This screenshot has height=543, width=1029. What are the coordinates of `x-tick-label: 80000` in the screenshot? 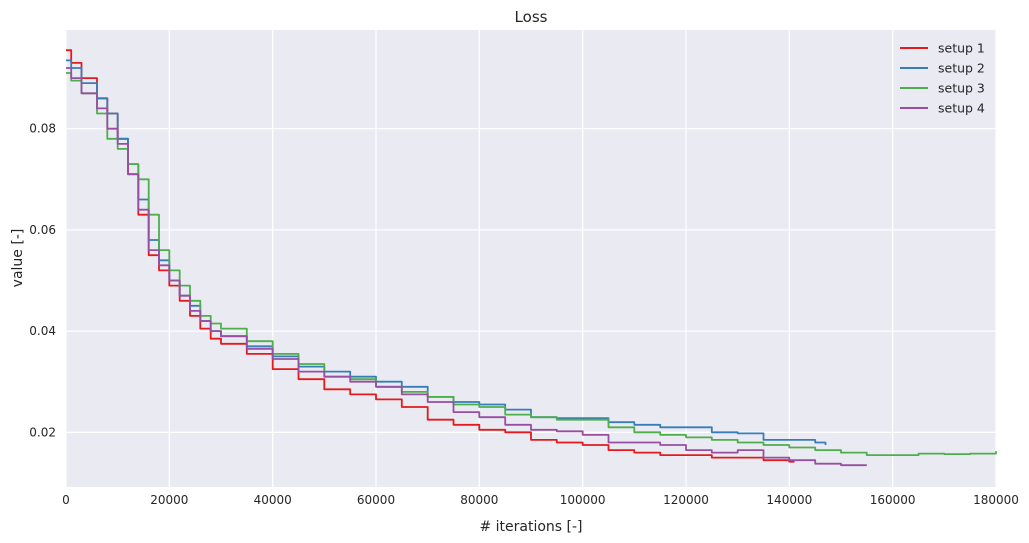 It's located at (479, 500).